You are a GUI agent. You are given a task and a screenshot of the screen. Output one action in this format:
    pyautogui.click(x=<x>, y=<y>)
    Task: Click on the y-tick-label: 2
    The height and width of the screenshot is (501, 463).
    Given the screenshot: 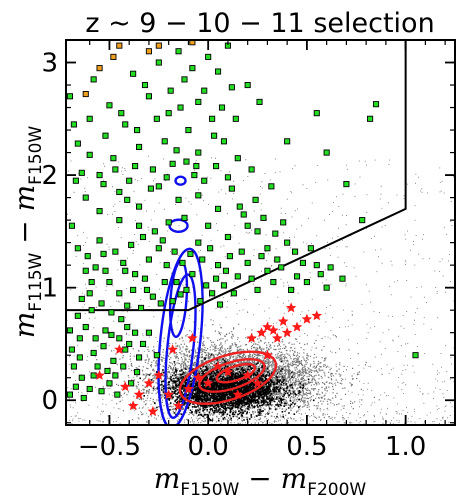 What is the action you would take?
    pyautogui.click(x=49, y=176)
    